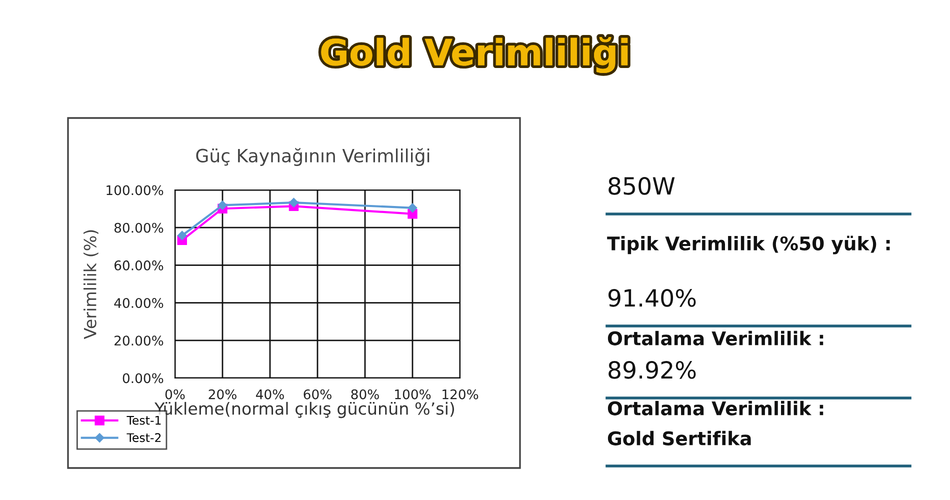 The height and width of the screenshot is (500, 950). What do you see at coordinates (460, 394) in the screenshot?
I see `x-tick-label: 120%` at bounding box center [460, 394].